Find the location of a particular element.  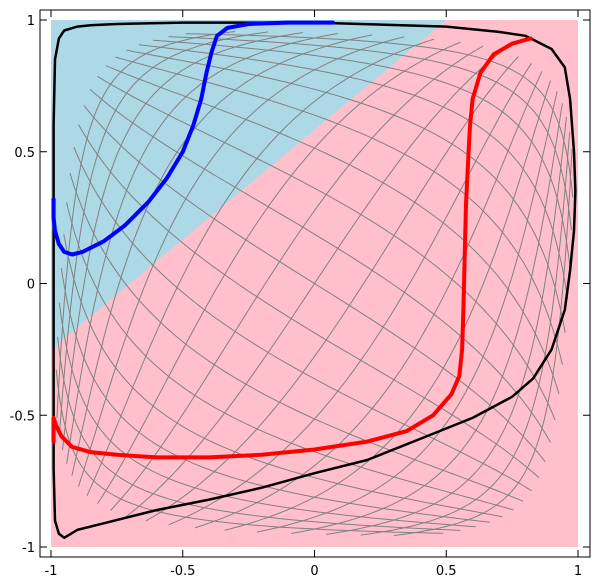

y-tick-label: -1 is located at coordinates (28, 548).